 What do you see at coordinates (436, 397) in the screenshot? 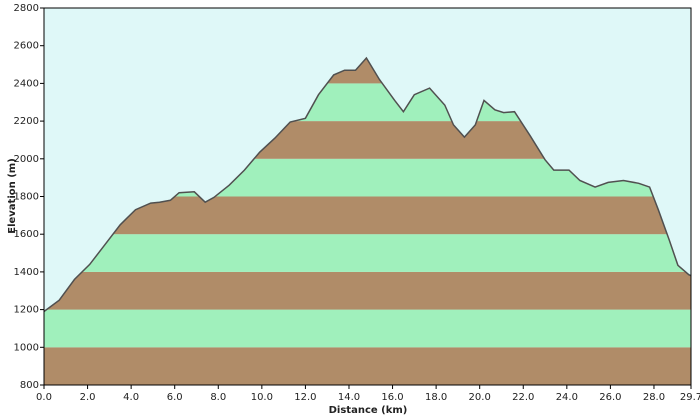
I see `x-tick-label: 18.0` at bounding box center [436, 397].